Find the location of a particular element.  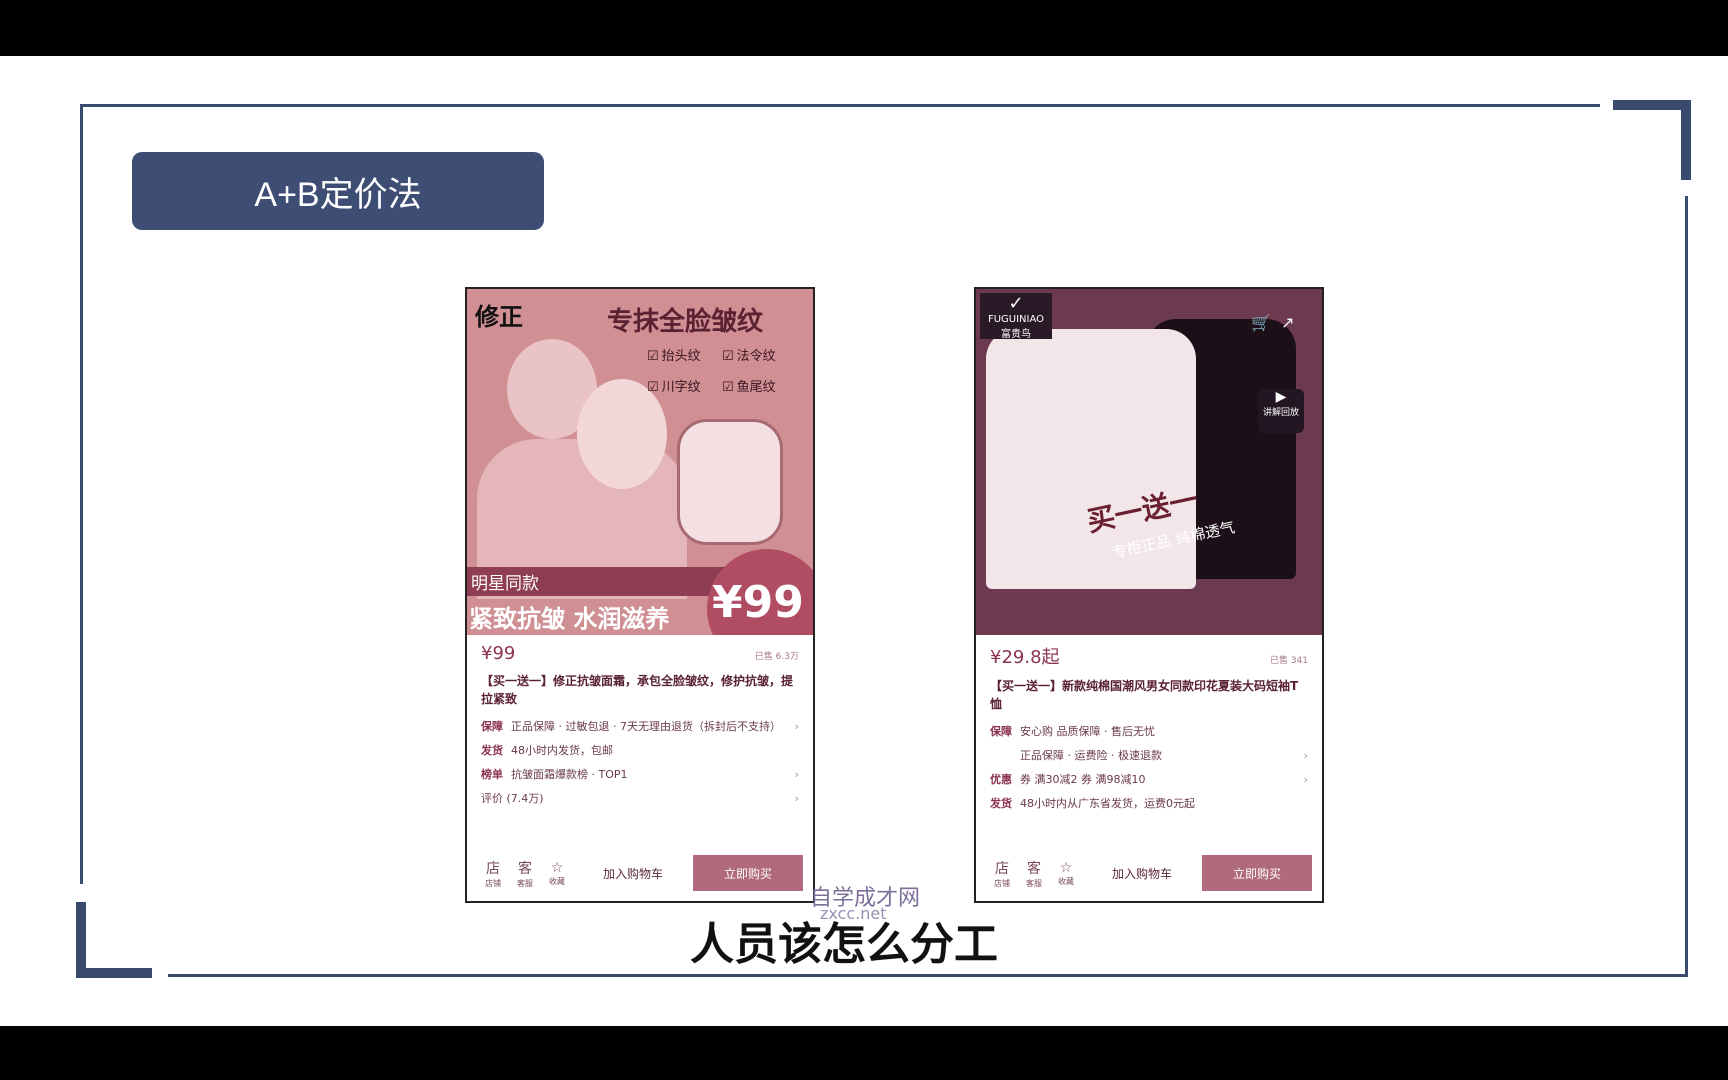

brand-name-cn: 富贵鸟 is located at coordinates (1016, 334).